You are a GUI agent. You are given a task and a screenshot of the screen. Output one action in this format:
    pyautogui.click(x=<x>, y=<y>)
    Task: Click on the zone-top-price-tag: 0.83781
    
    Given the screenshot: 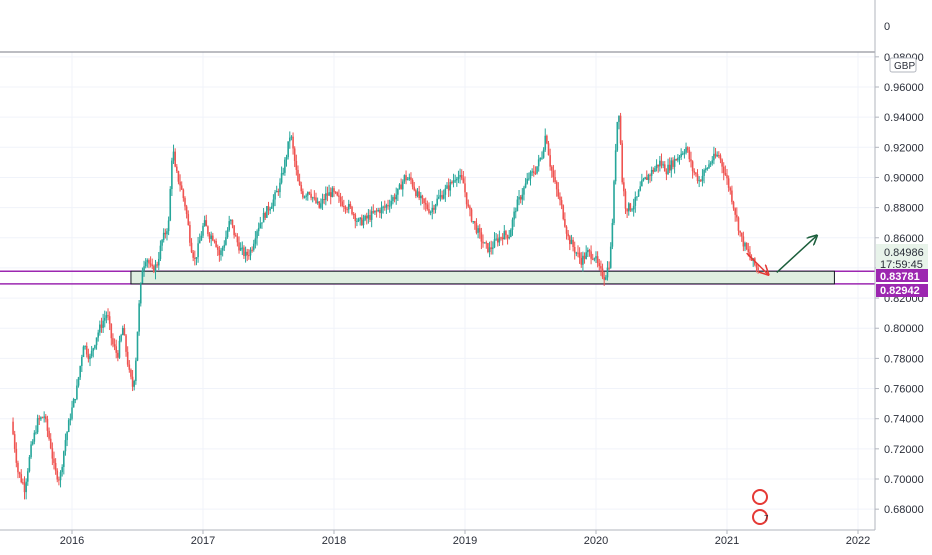 What is the action you would take?
    pyautogui.click(x=902, y=276)
    